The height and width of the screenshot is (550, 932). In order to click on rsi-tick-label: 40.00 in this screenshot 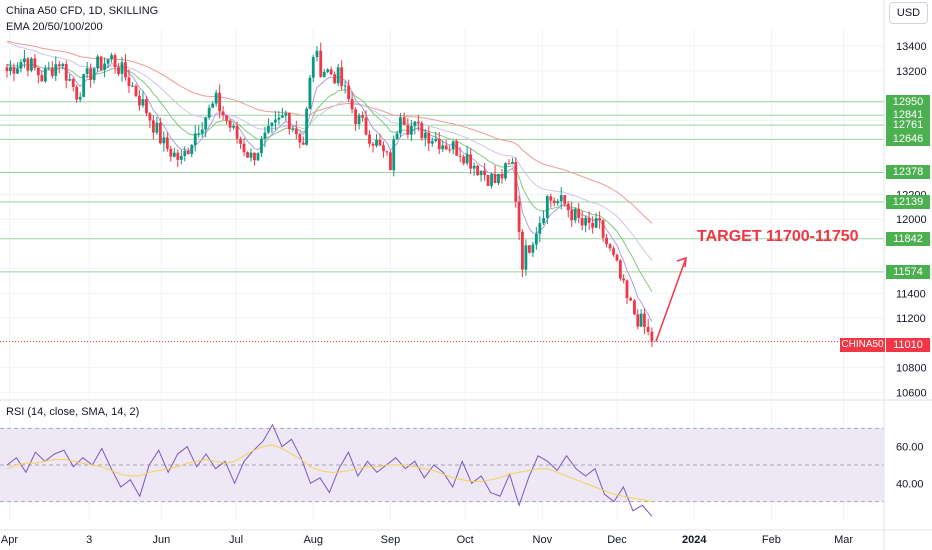, I will do `click(910, 484)`.